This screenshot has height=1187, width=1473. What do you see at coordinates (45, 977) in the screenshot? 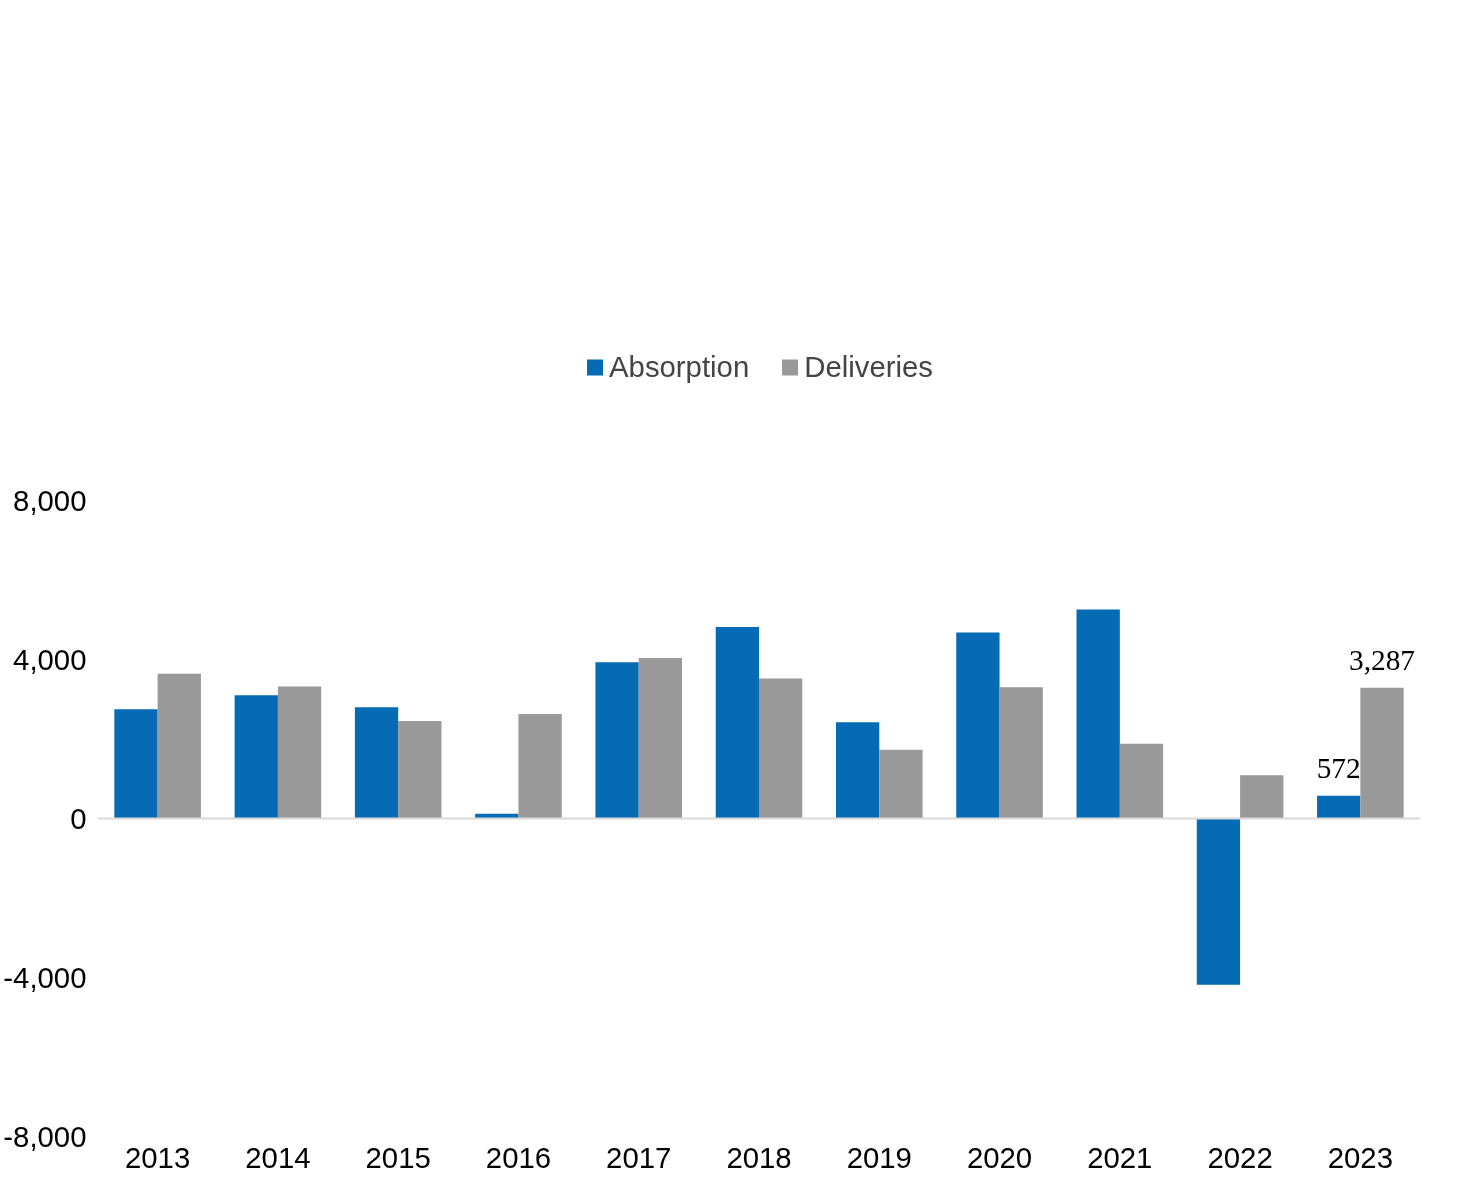
I see `y-tick-label: -4,000` at bounding box center [45, 977].